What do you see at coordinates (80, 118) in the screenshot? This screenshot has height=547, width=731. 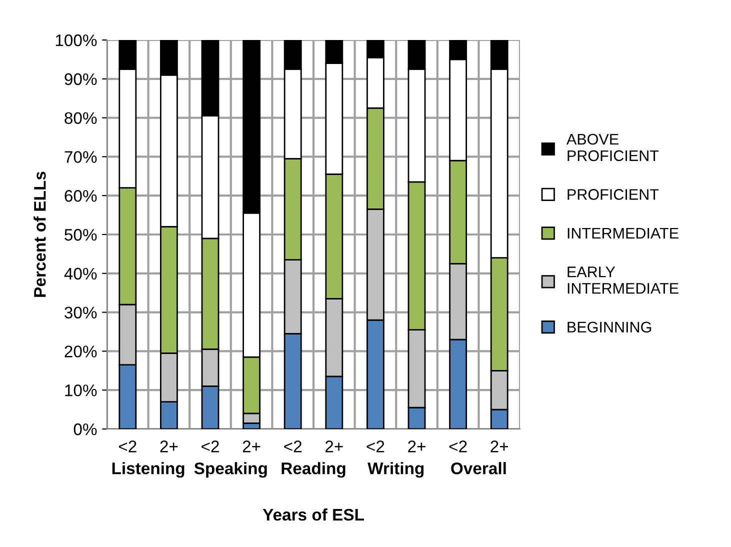 I see `y-tick-label: 80%` at bounding box center [80, 118].